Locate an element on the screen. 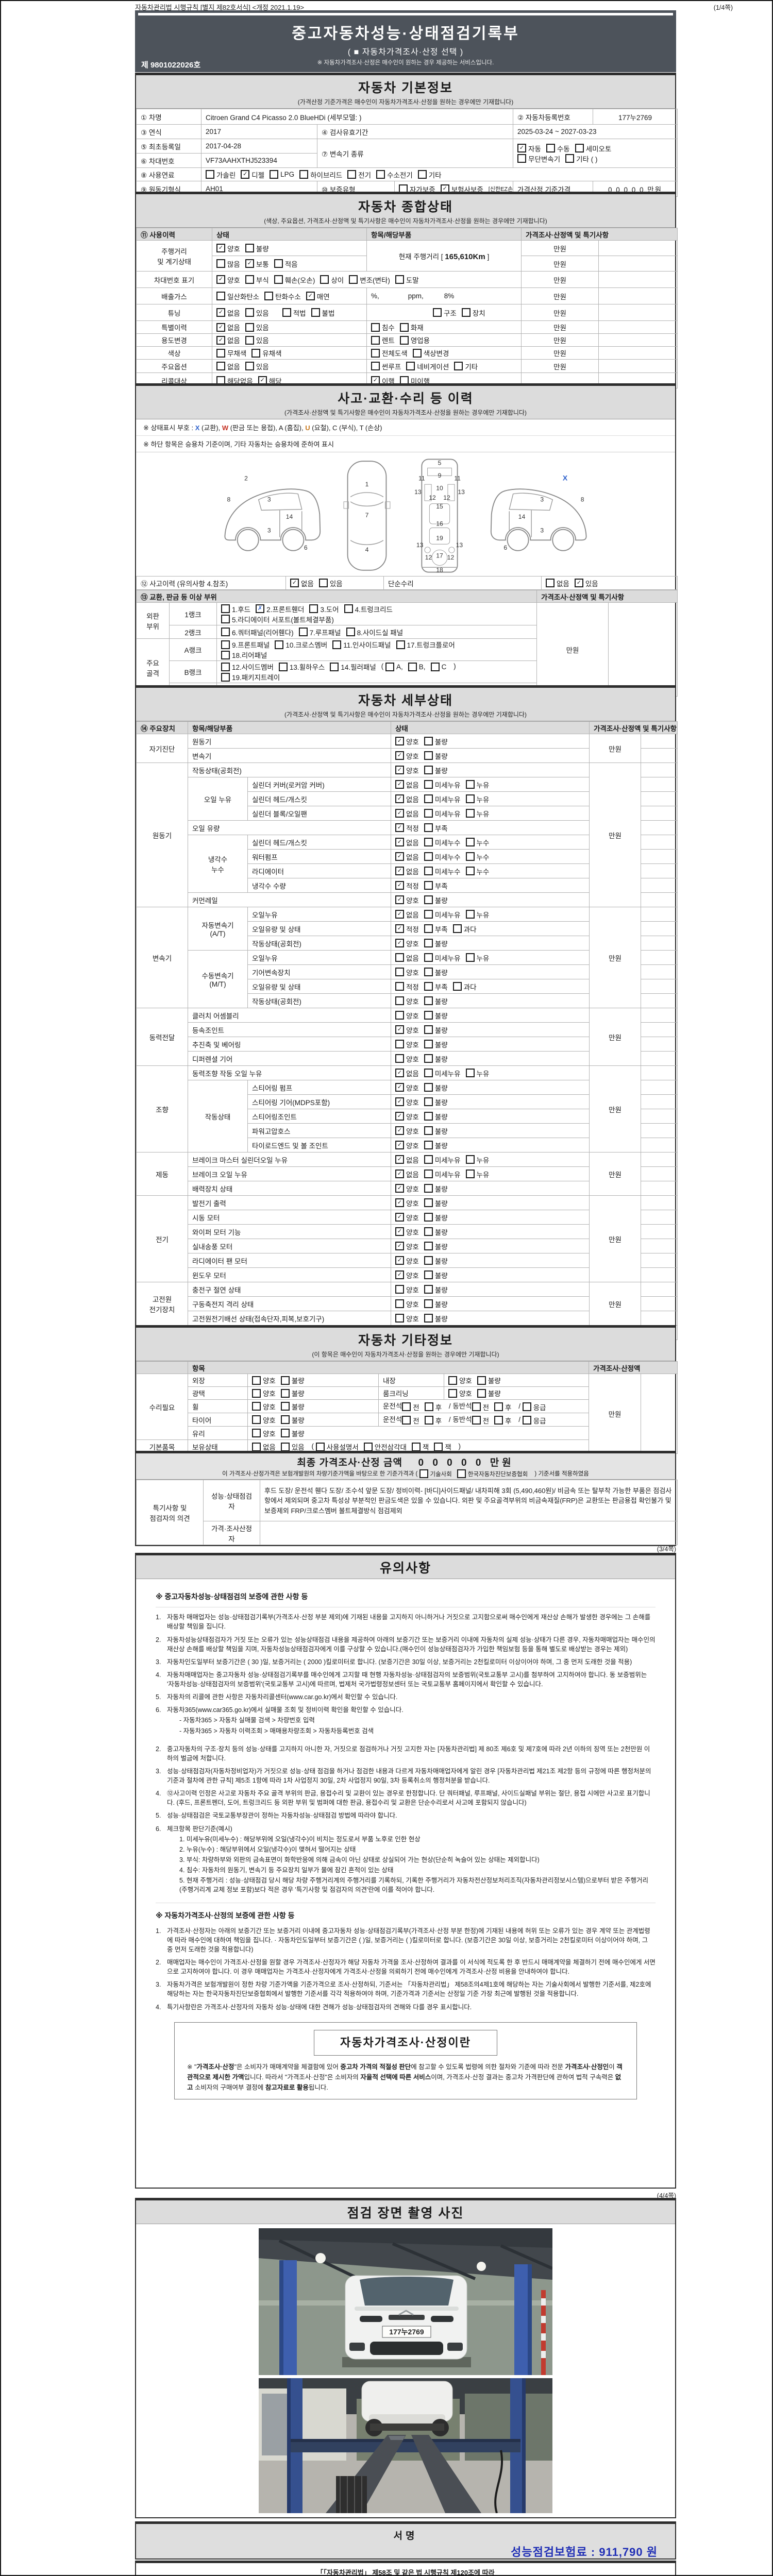 Image resolution: width=773 pixels, height=2576 pixels. checkbox: 있음 is located at coordinates (257, 313).